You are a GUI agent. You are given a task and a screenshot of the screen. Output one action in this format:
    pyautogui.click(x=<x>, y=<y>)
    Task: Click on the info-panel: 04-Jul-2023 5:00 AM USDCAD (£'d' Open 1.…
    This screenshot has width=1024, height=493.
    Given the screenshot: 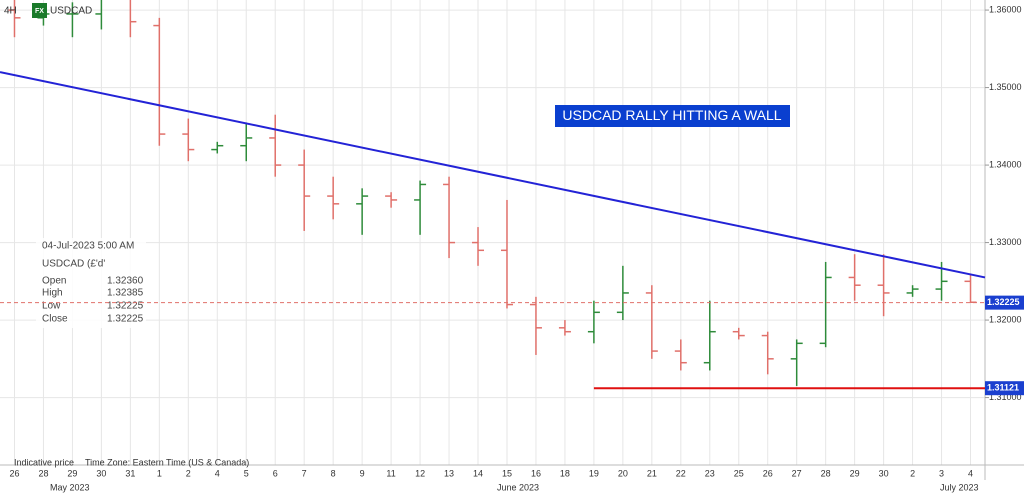 What is the action you would take?
    pyautogui.click(x=91, y=283)
    